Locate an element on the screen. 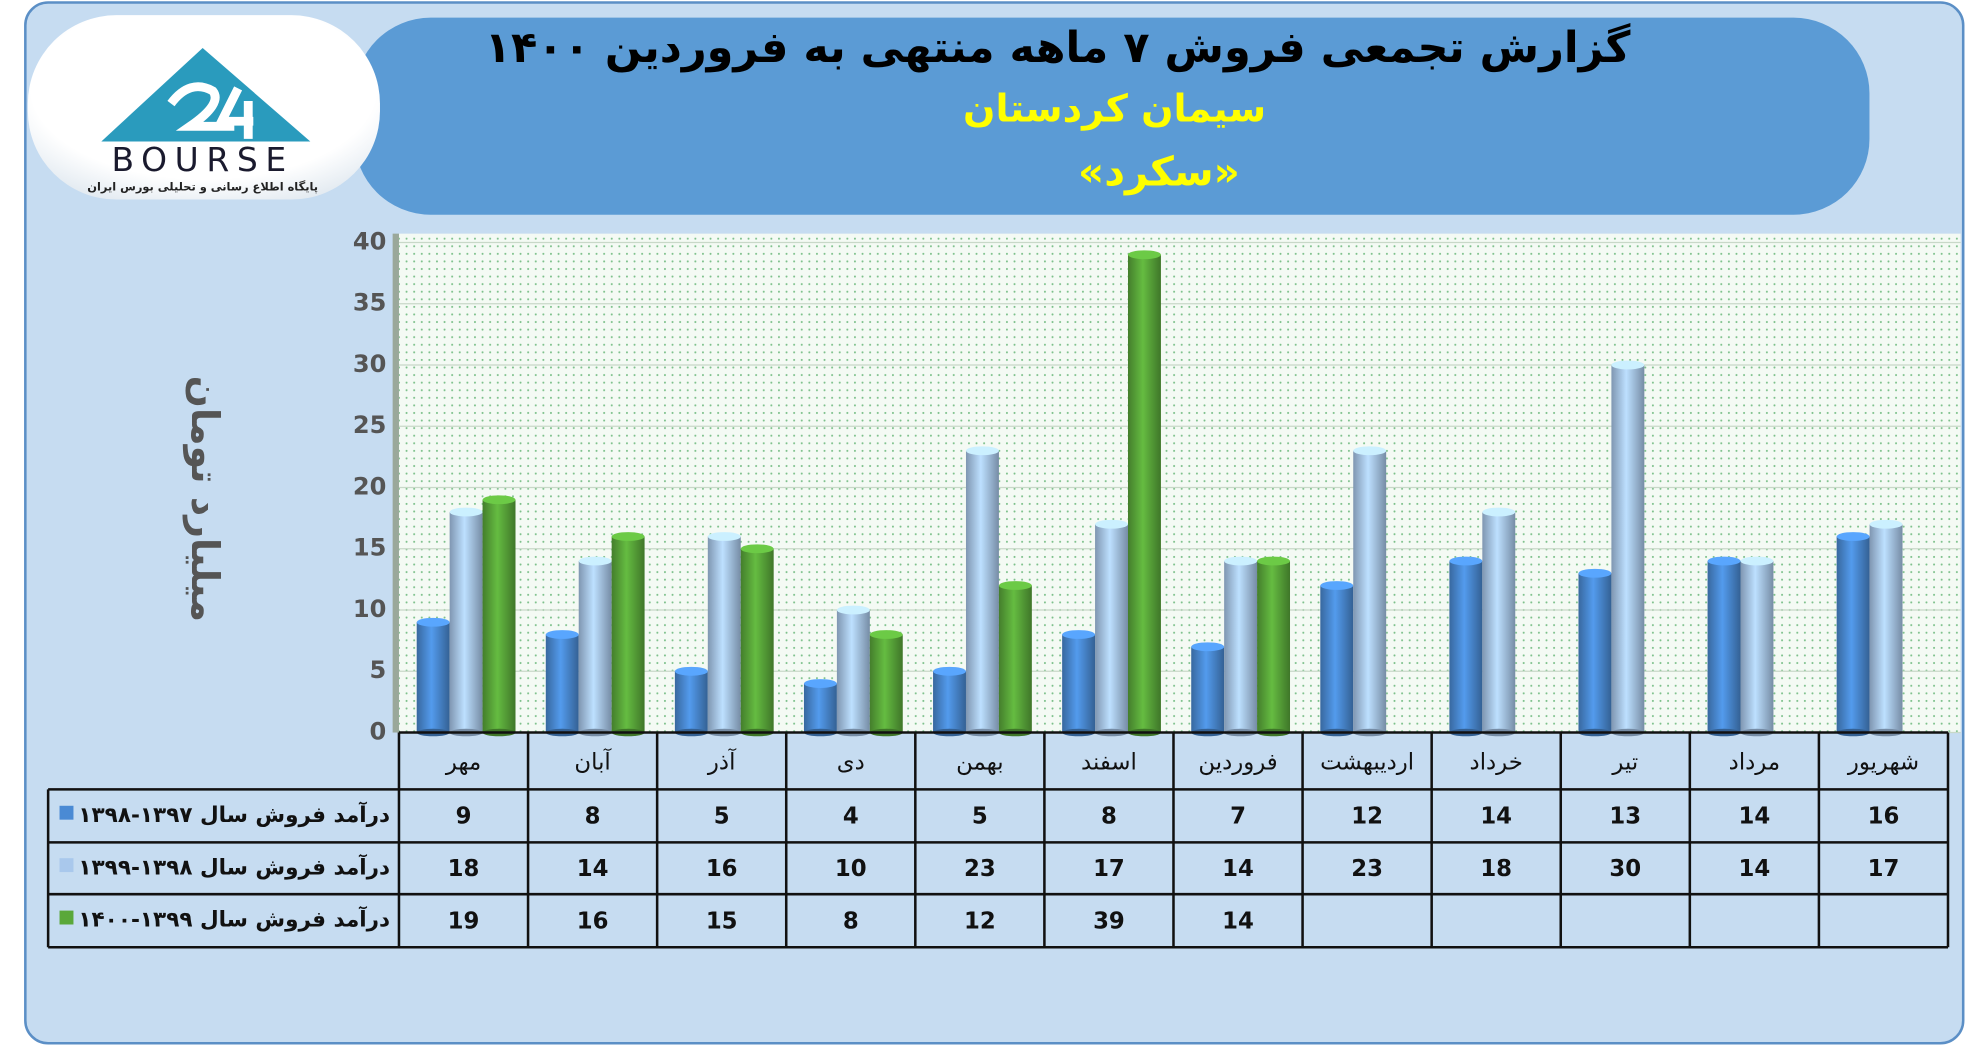 This screenshot has width=1986, height=1051. table-value: 10 is located at coordinates (851, 869).